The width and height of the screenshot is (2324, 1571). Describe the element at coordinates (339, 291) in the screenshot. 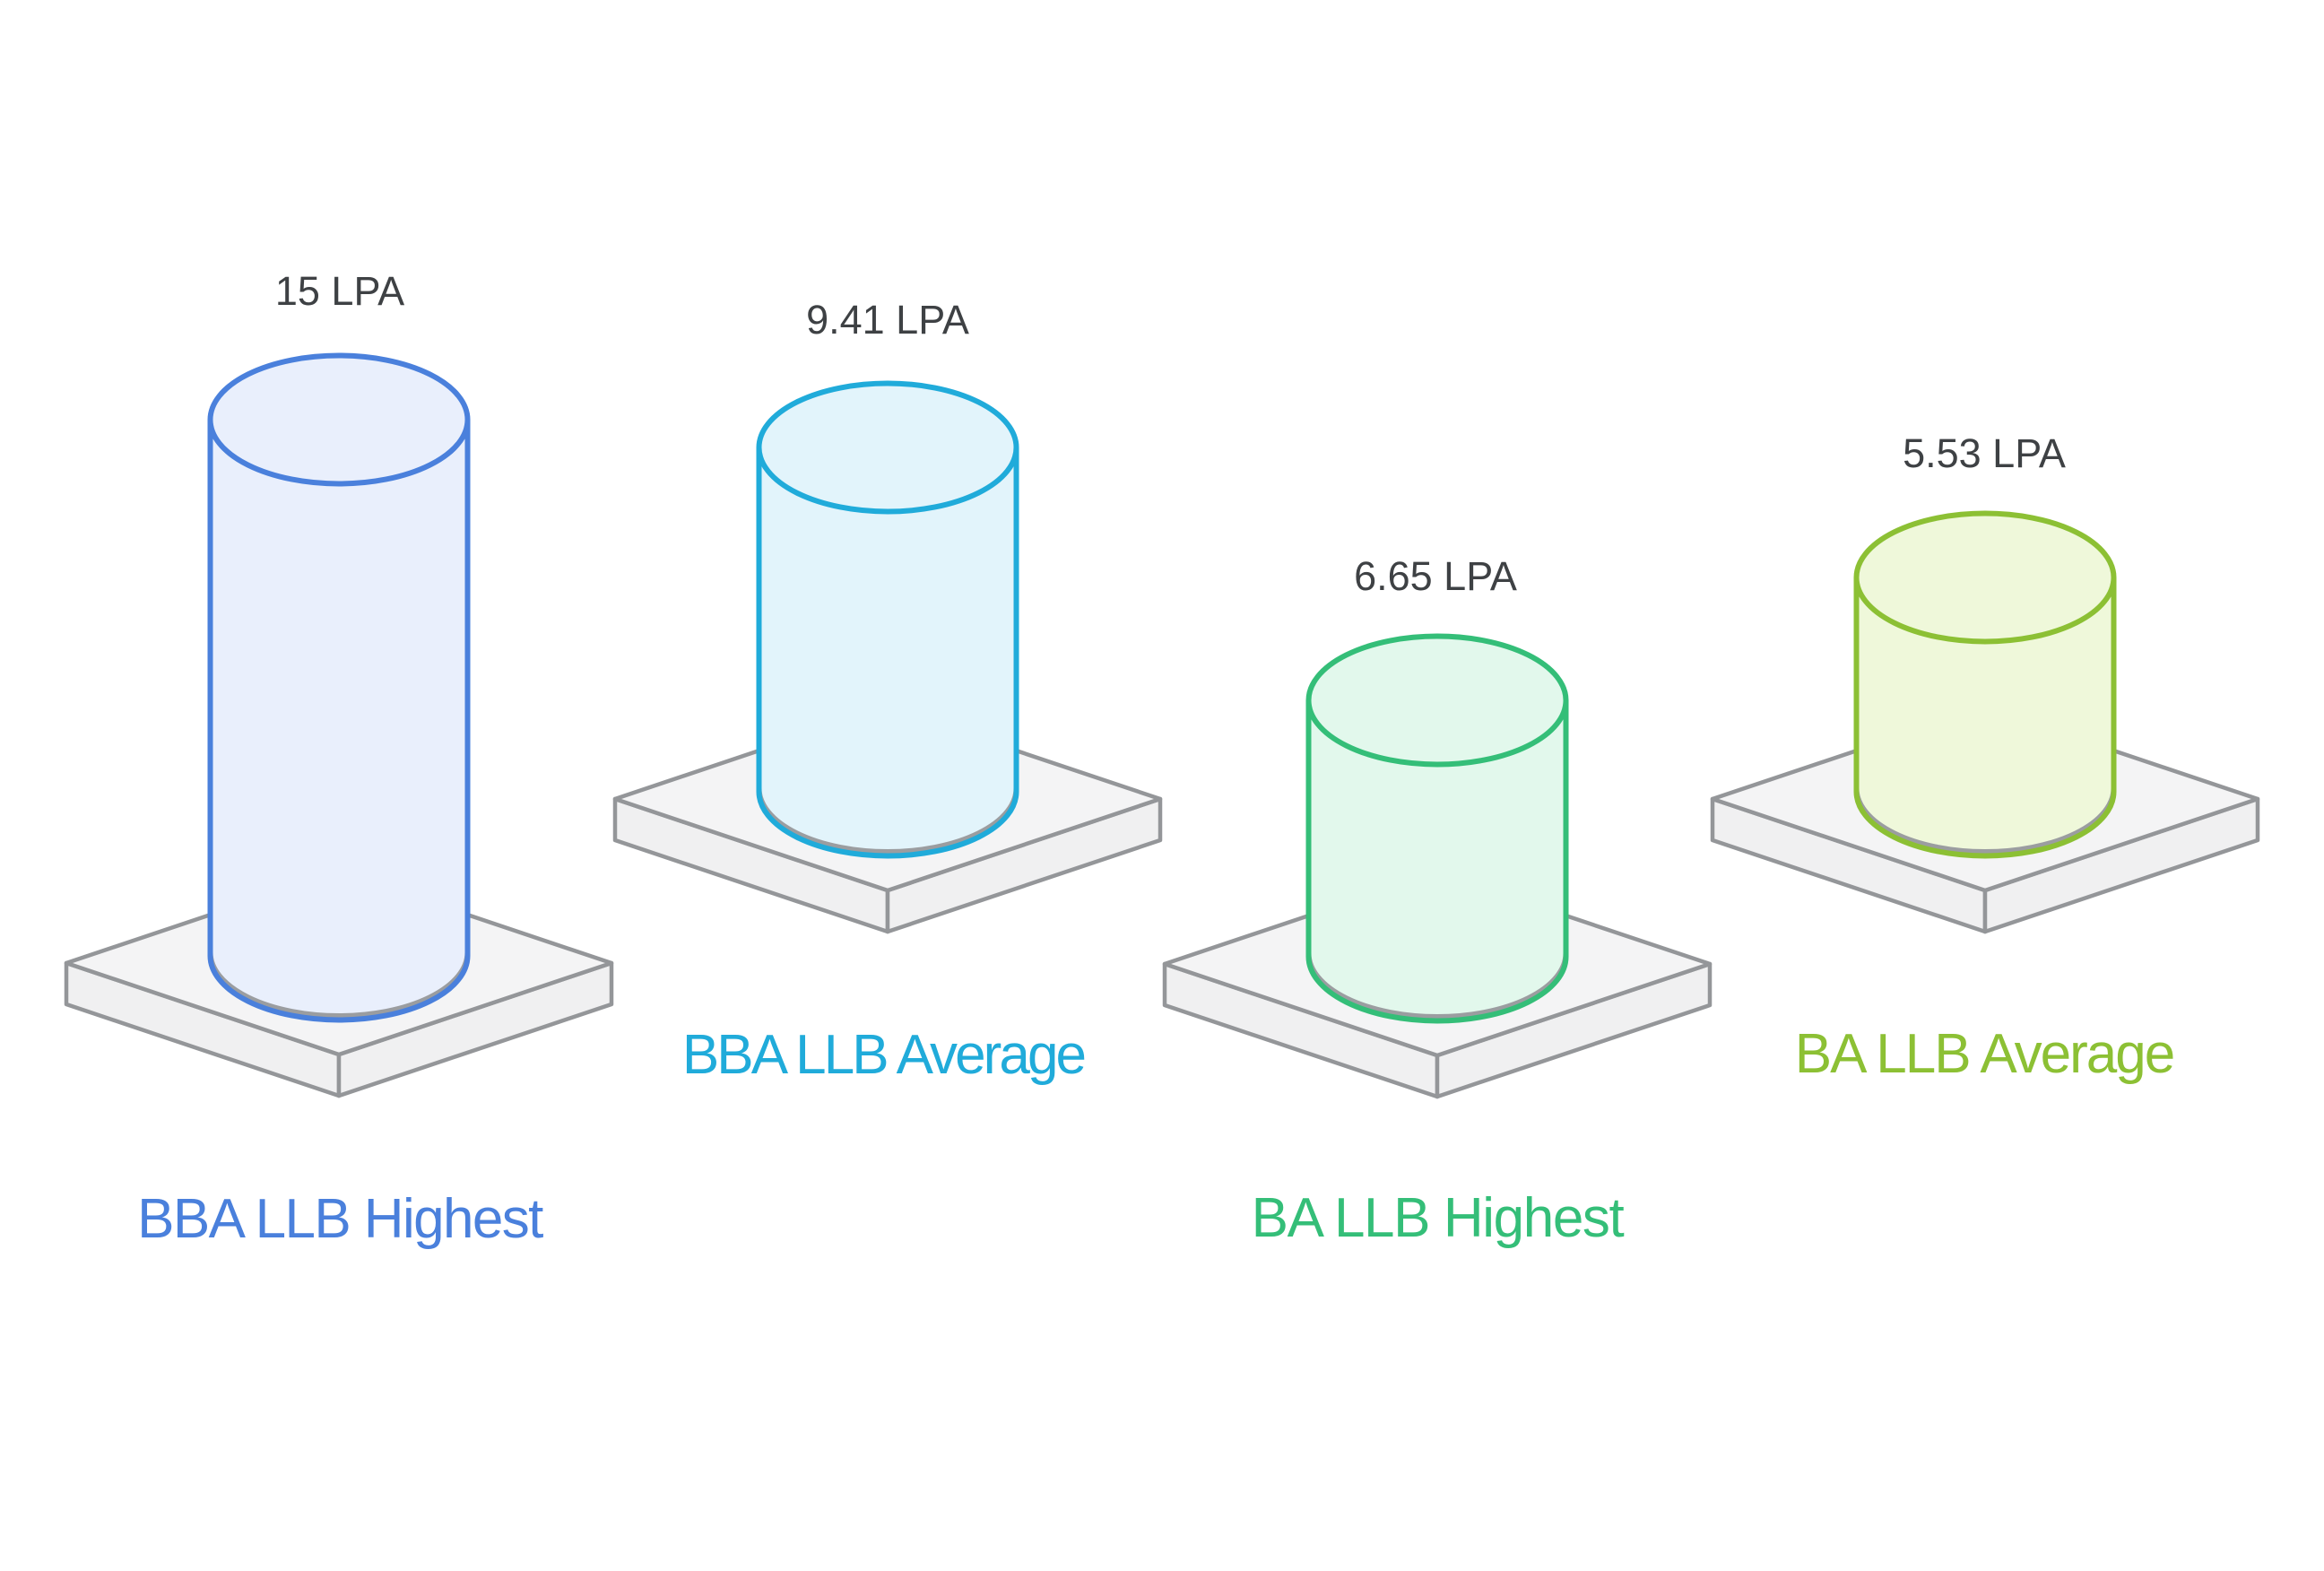

I see `svg-text: 15 LPA` at that location.